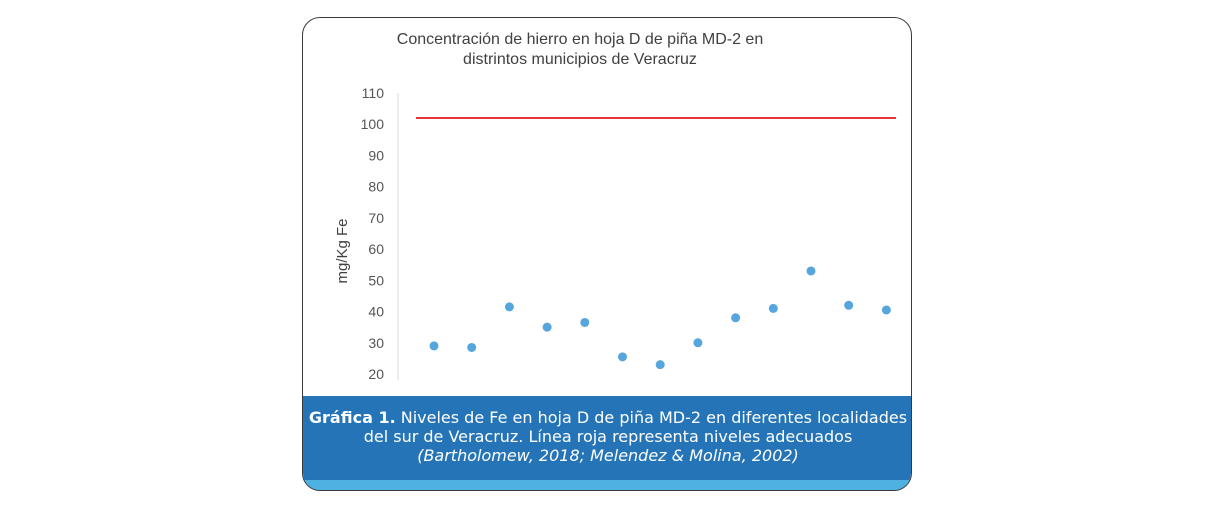 This screenshot has width=1211, height=510. What do you see at coordinates (342, 250) in the screenshot?
I see `y-axis-label: mg/Kg Fe` at bounding box center [342, 250].